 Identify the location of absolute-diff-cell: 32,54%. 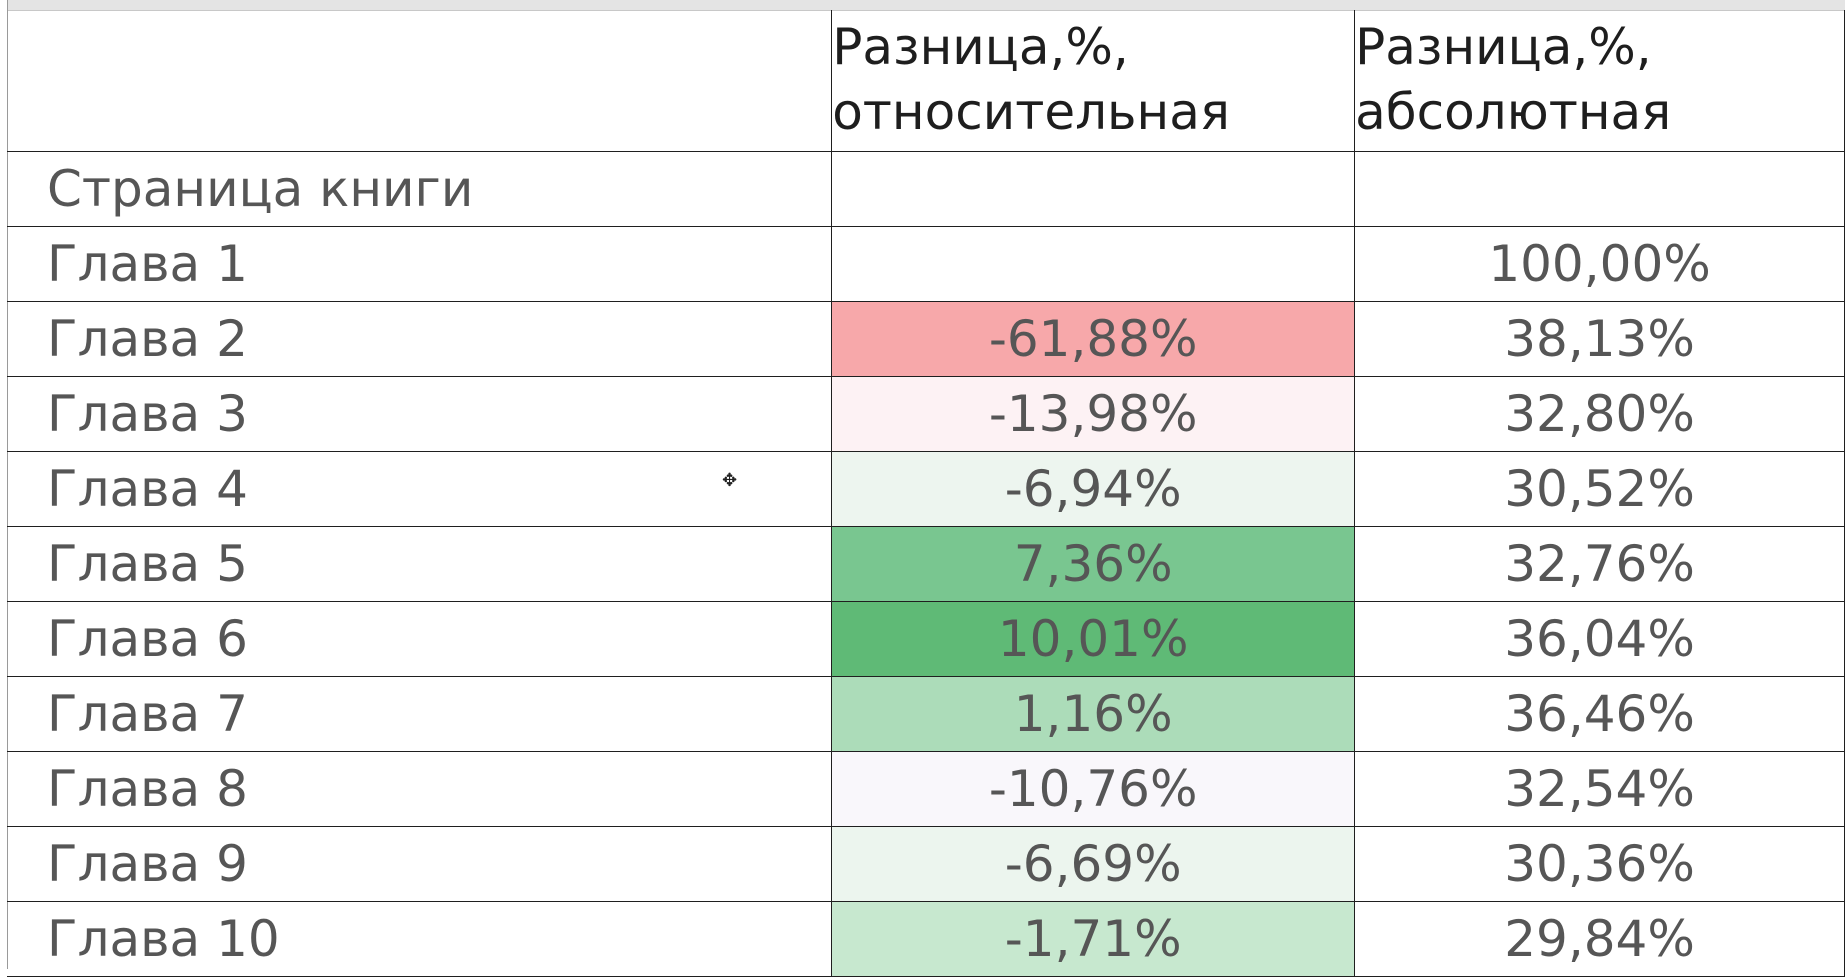
(1599, 789).